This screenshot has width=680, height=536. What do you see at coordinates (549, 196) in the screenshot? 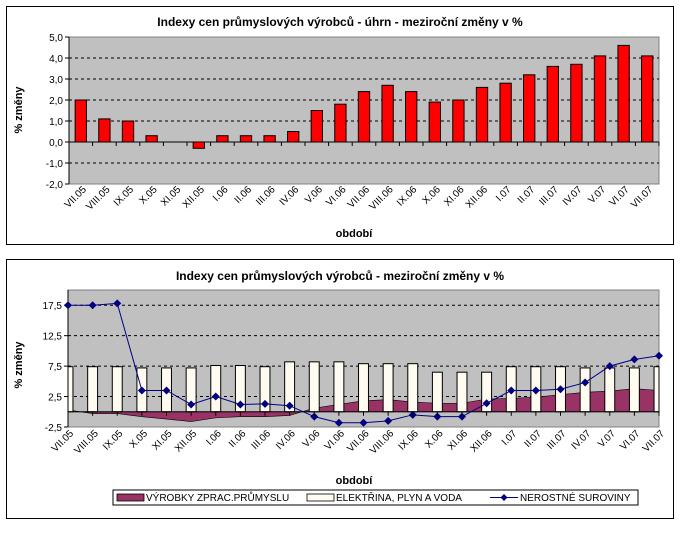
I see `top-xtick-label: III.07` at bounding box center [549, 196].